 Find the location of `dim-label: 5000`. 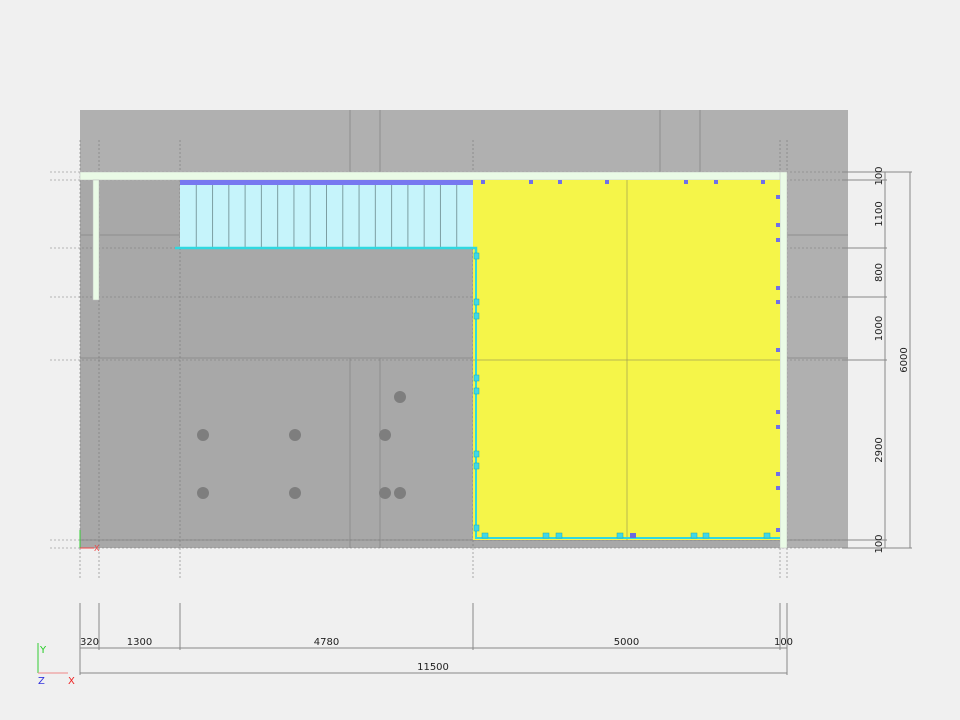

dim-label: 5000 is located at coordinates (626, 642).